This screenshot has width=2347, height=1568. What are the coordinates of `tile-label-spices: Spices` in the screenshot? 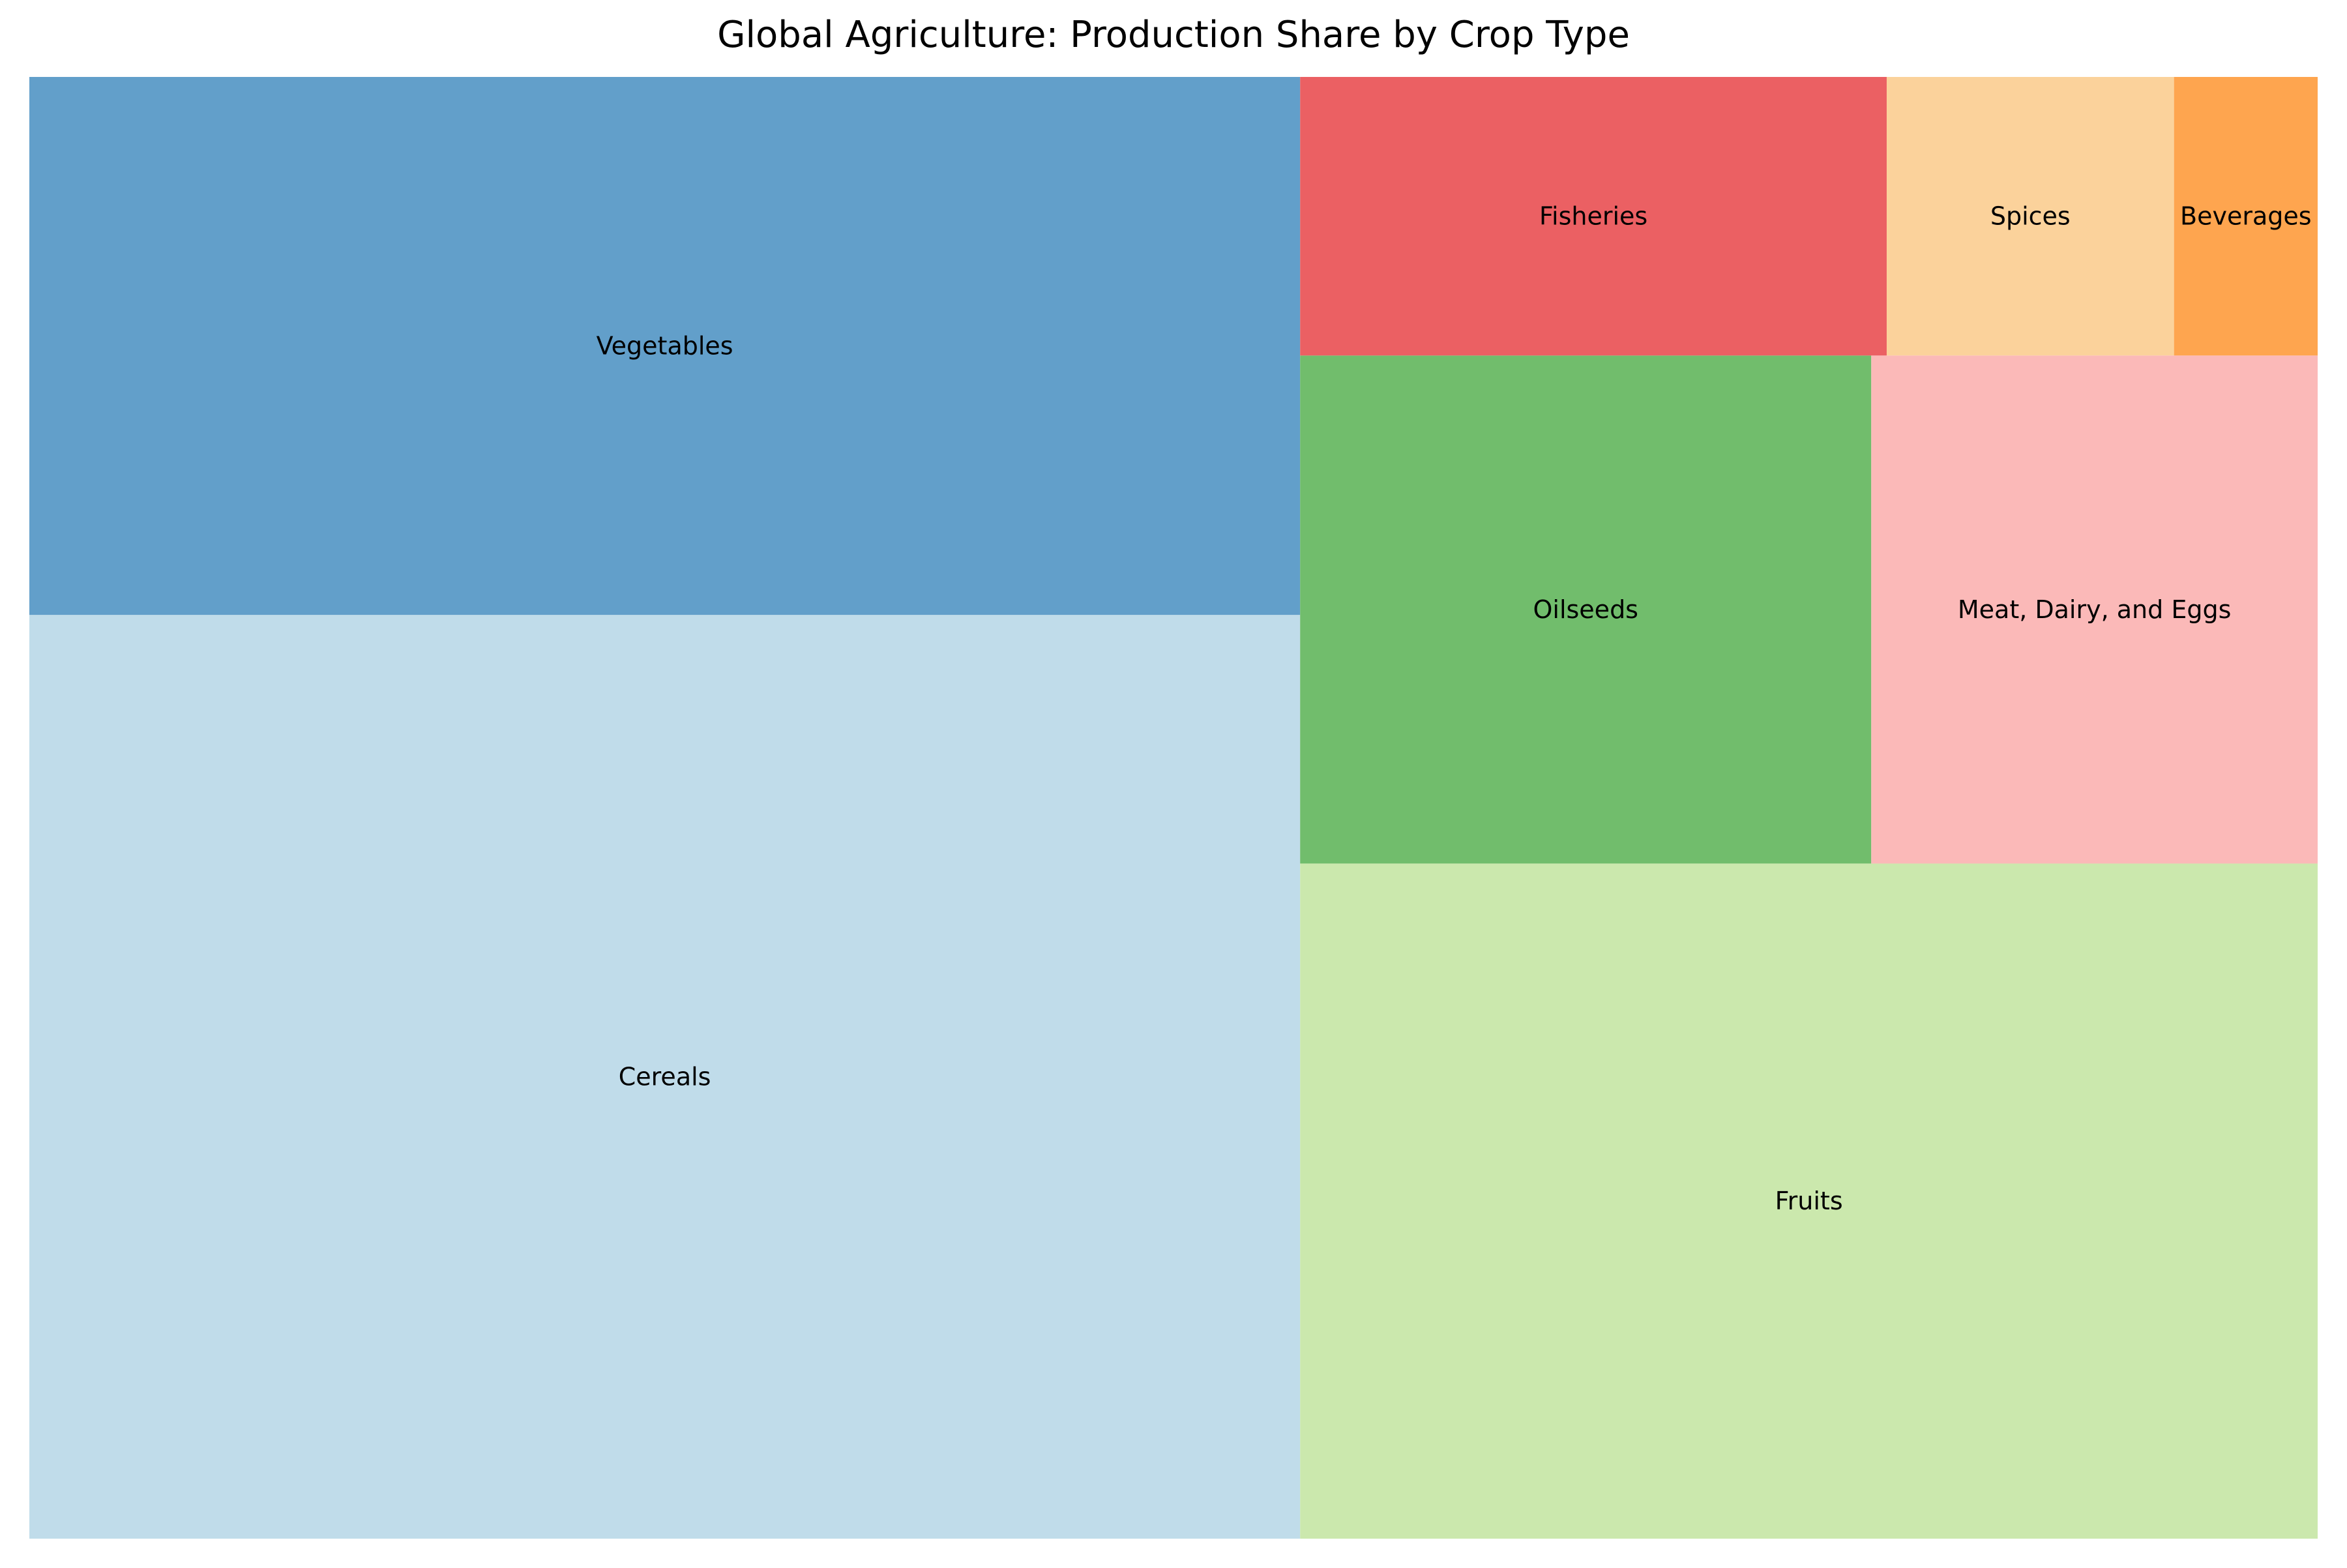 It's located at (2030, 216).